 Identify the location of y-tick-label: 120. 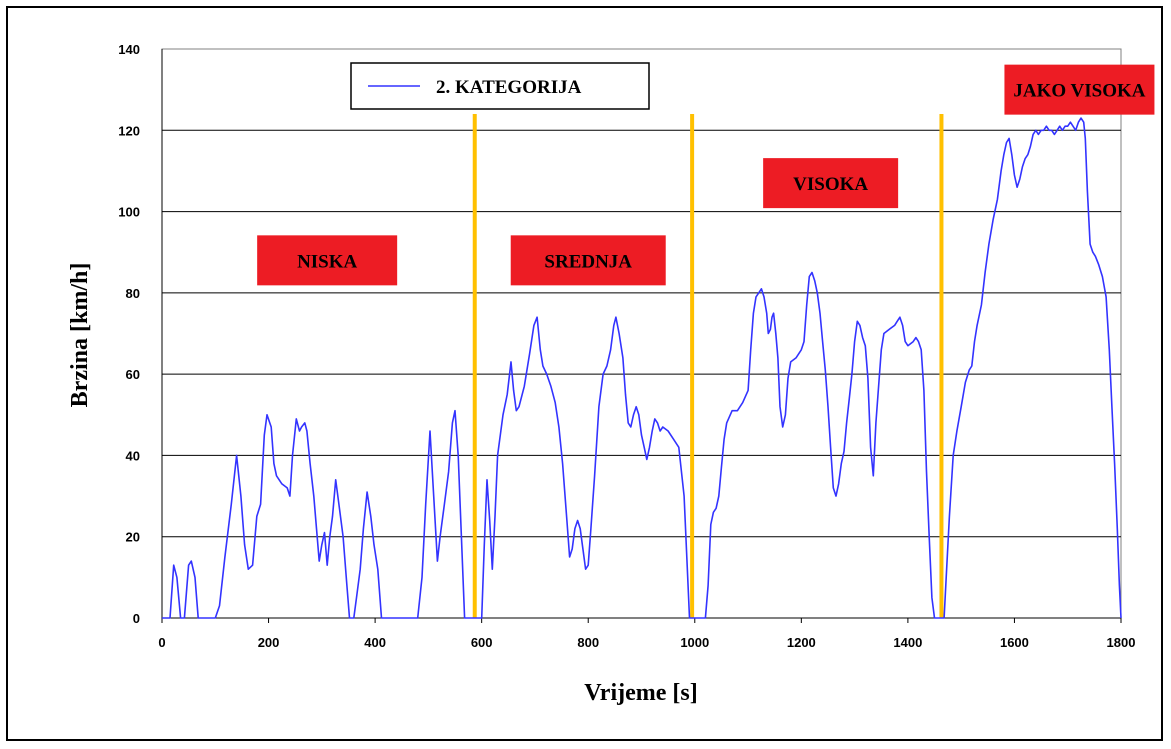
(129, 130).